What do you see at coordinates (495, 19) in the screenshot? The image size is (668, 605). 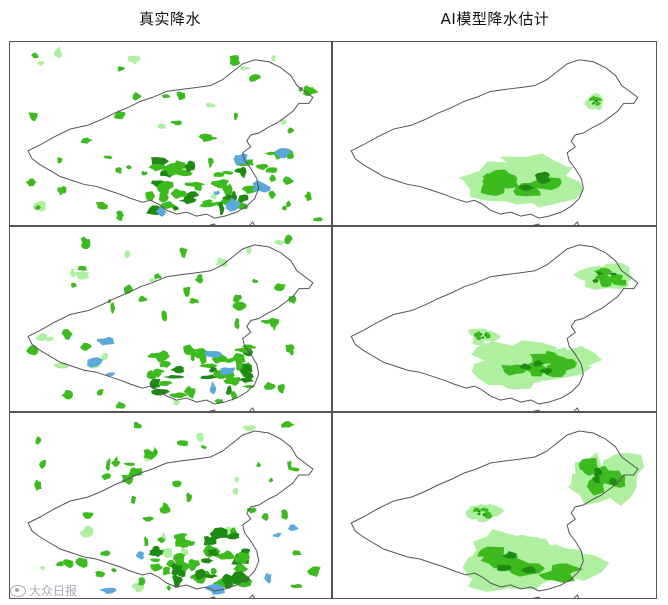 I see `column-title-ai-estimate: AI模型降水估计` at bounding box center [495, 19].